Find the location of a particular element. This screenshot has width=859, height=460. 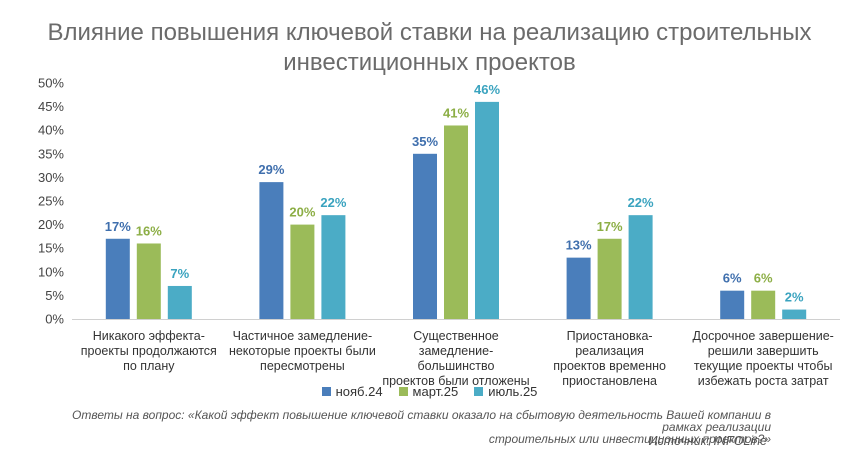

category-label-line: проекты продолжаются is located at coordinates (148, 351).